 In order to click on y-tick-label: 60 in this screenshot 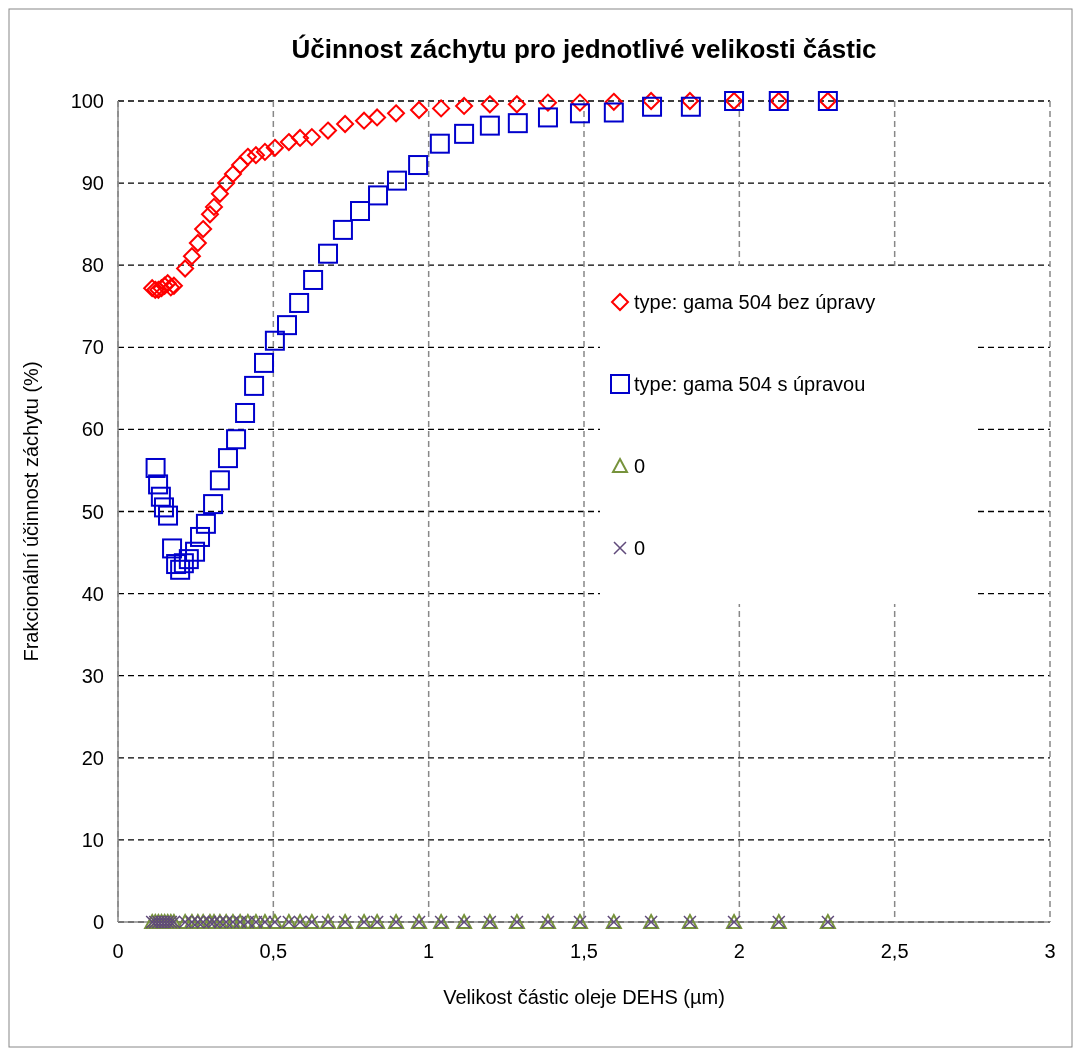, I will do `click(92, 429)`.